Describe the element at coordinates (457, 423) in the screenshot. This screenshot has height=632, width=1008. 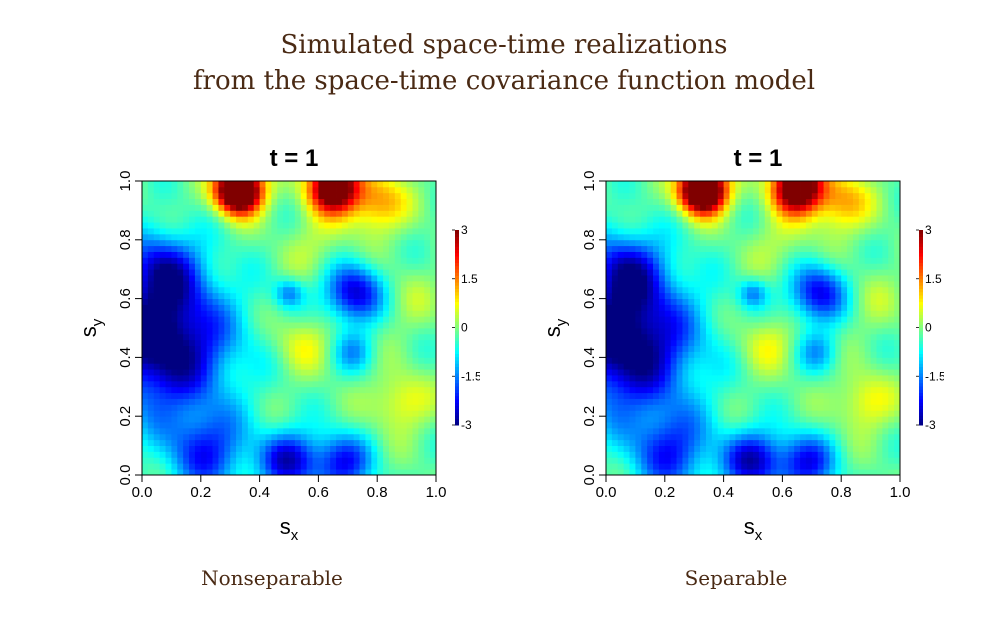
I see `colorbar-segment` at that location.